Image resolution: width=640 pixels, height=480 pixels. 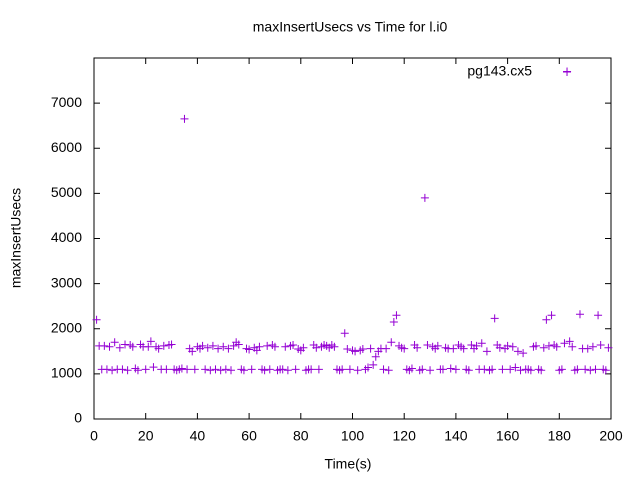 I want to click on x-tick-label: 80, so click(x=301, y=436).